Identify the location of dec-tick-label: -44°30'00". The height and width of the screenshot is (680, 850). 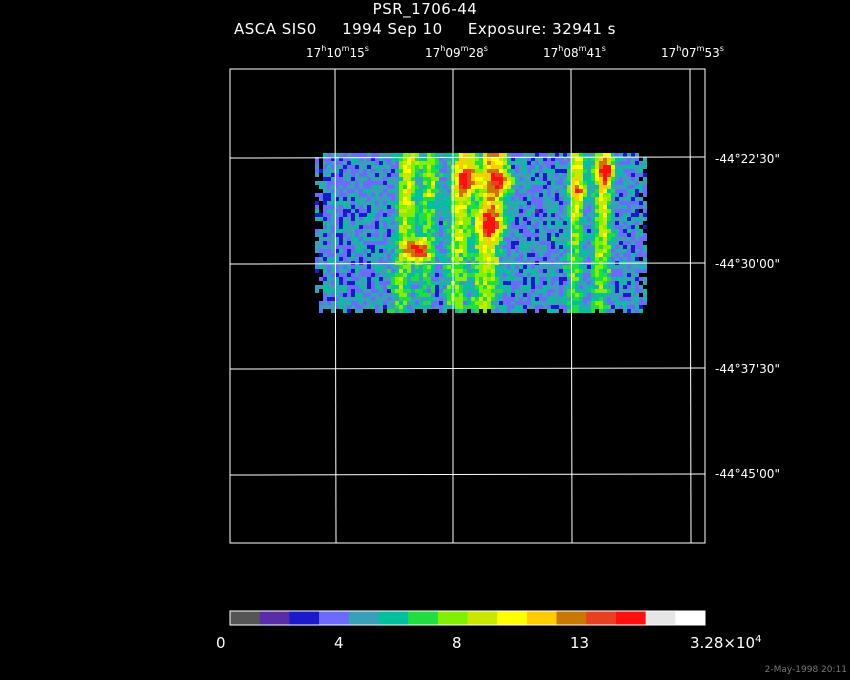
(747, 264).